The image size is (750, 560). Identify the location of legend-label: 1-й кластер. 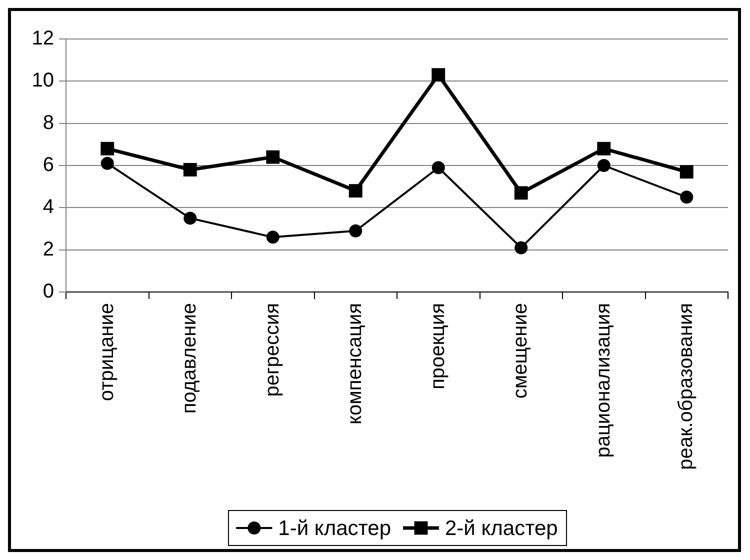
(335, 528).